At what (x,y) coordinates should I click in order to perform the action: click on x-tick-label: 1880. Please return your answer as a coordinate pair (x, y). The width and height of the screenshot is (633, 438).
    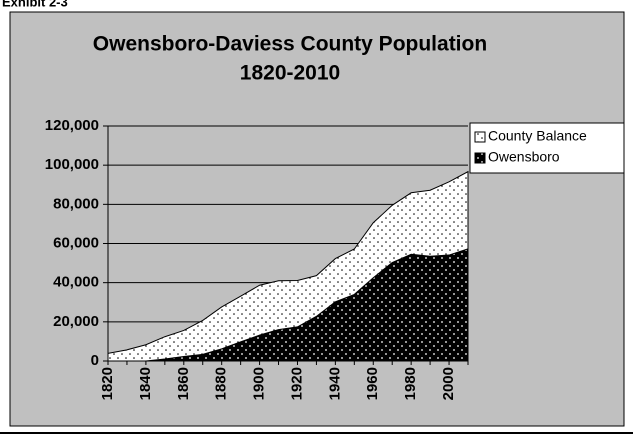
    Looking at the image, I should click on (221, 383).